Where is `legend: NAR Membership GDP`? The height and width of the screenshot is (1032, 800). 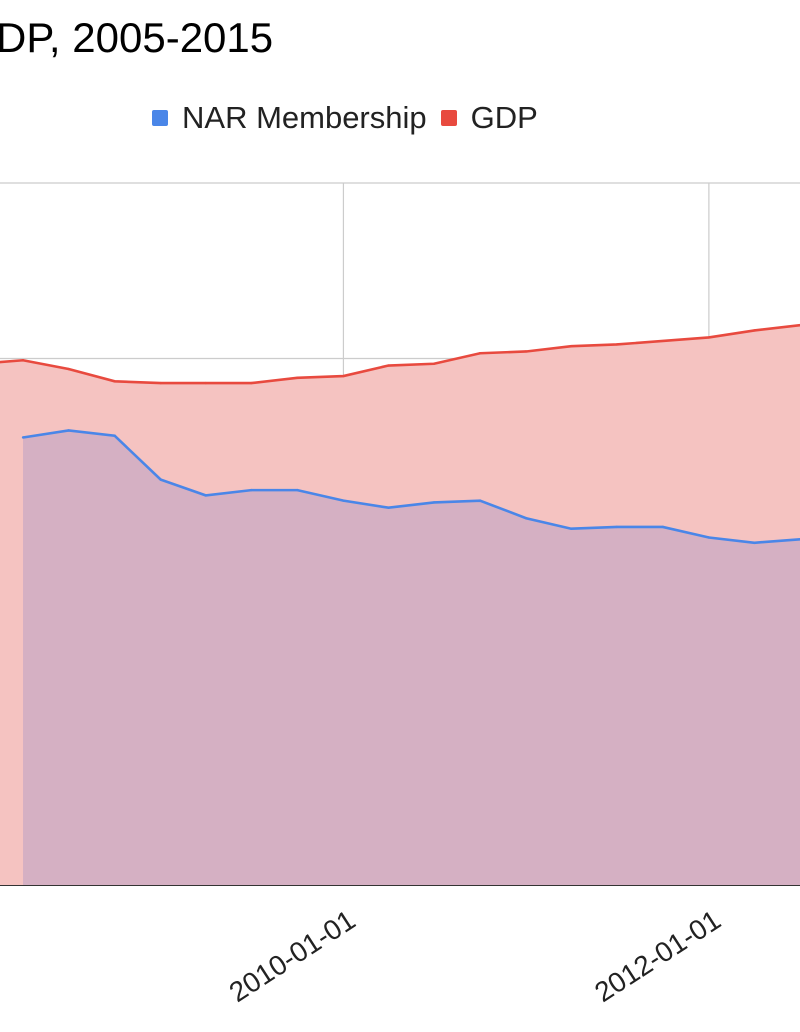 legend: NAR Membership GDP is located at coordinates (352, 118).